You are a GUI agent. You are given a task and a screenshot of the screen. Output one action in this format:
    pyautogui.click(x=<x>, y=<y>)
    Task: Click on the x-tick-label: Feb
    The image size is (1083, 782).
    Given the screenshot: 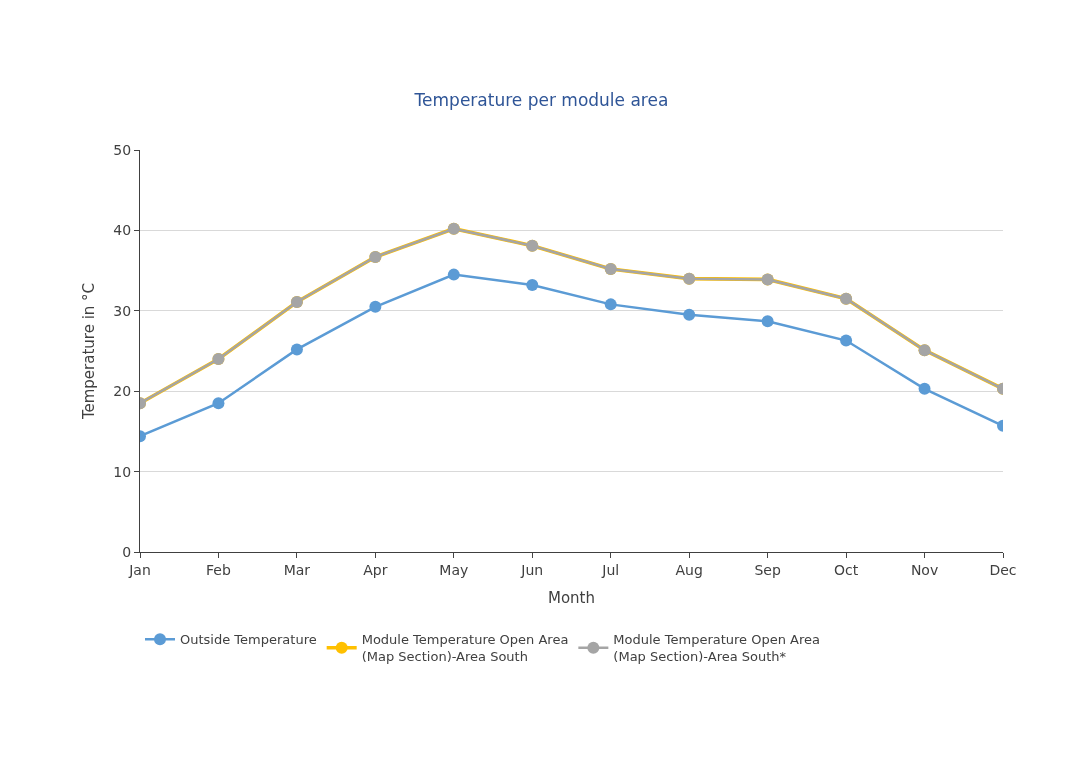 What is the action you would take?
    pyautogui.click(x=218, y=569)
    